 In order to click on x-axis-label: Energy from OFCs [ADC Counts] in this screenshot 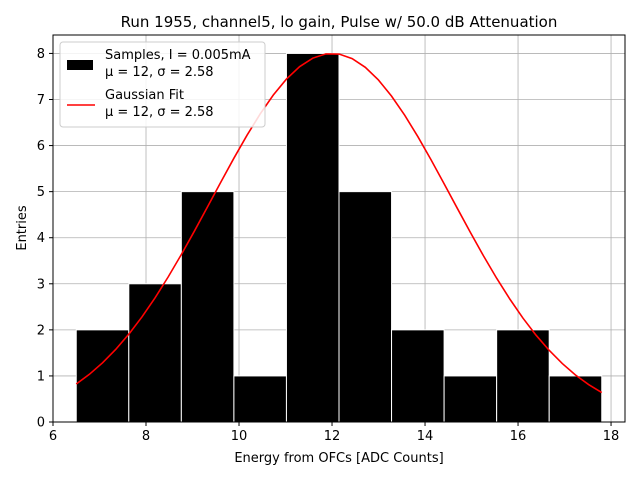, I will do `click(338, 458)`.